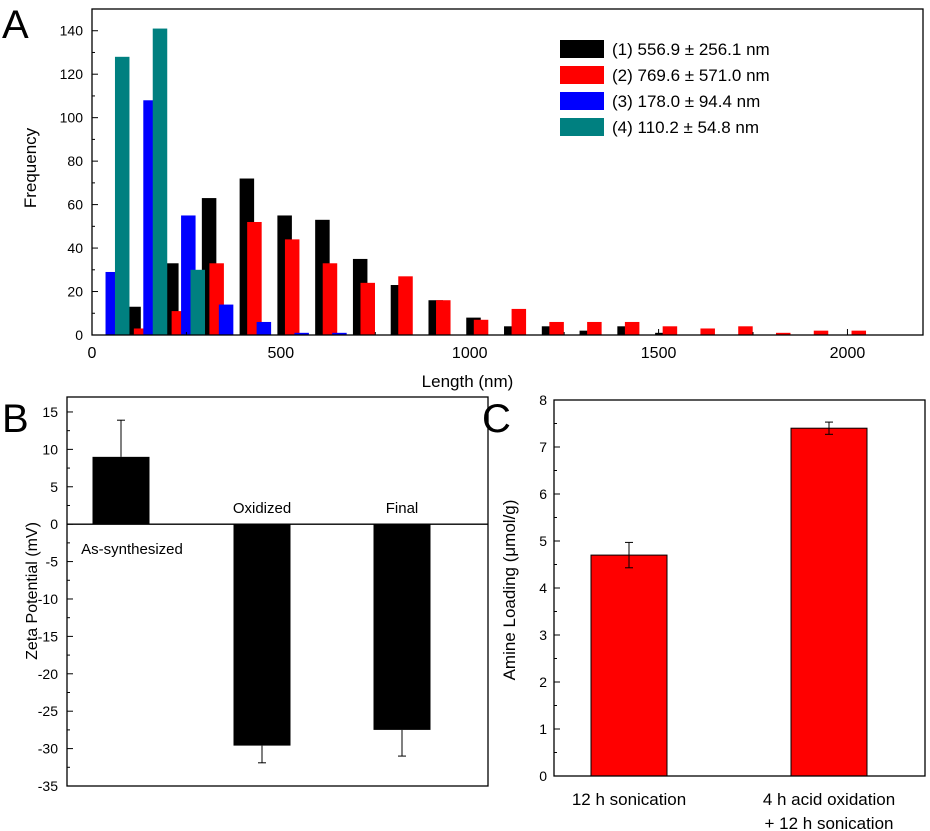 Image resolution: width=930 pixels, height=831 pixels. Describe the element at coordinates (32, 591) in the screenshot. I see `y-axis-label: Zeta Potential (mV)` at that location.